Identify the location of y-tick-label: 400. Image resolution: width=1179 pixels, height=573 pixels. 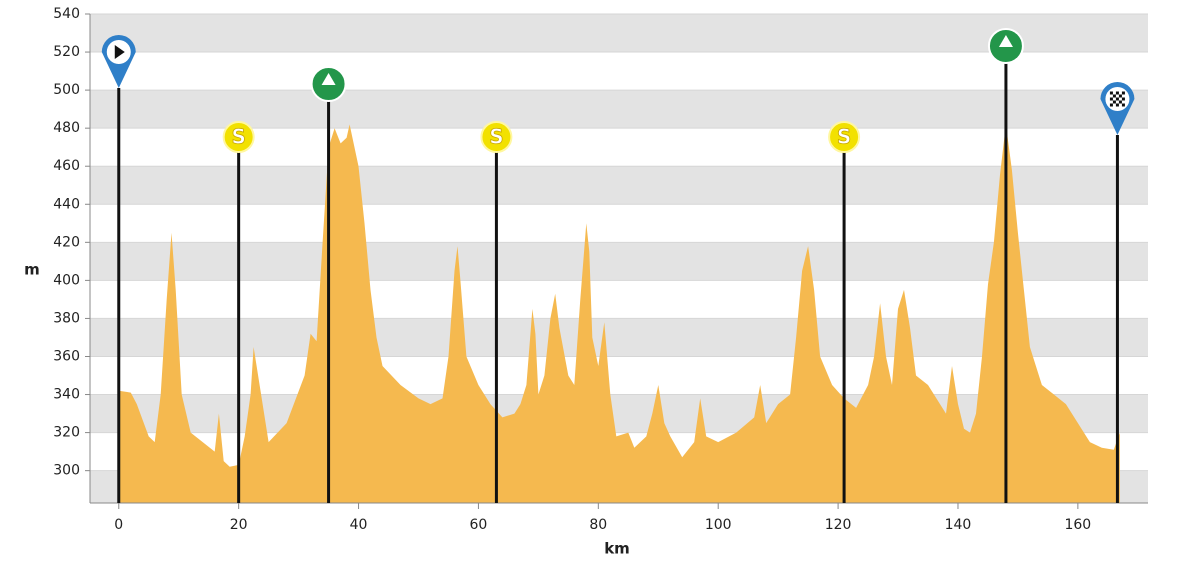
(66, 280).